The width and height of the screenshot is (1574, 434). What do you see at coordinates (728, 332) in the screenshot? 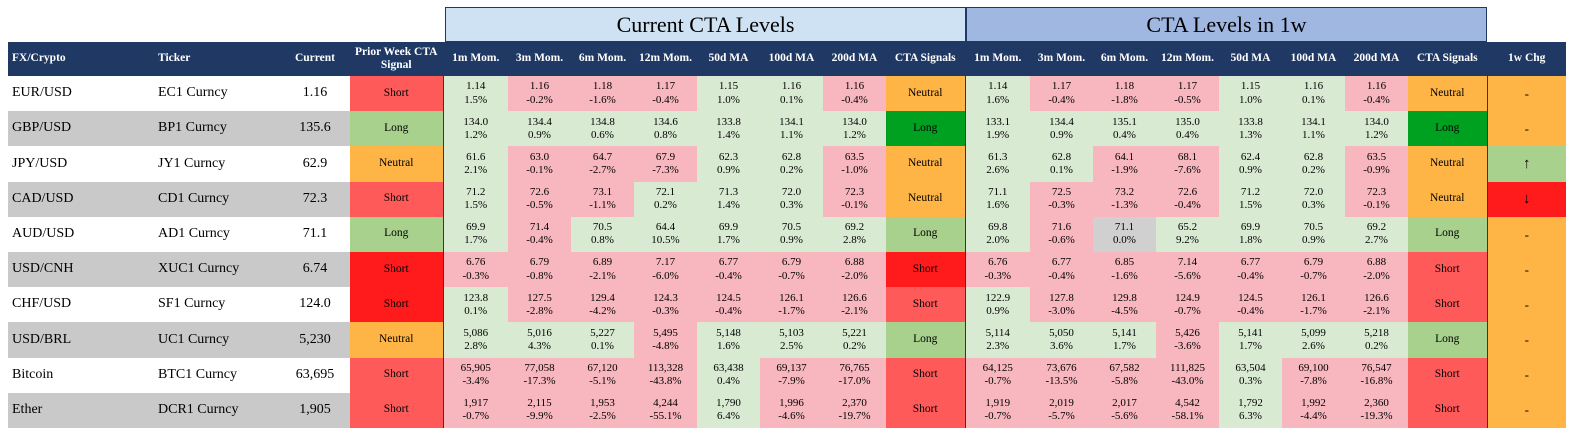
I see `level-value: 5,148` at bounding box center [728, 332].